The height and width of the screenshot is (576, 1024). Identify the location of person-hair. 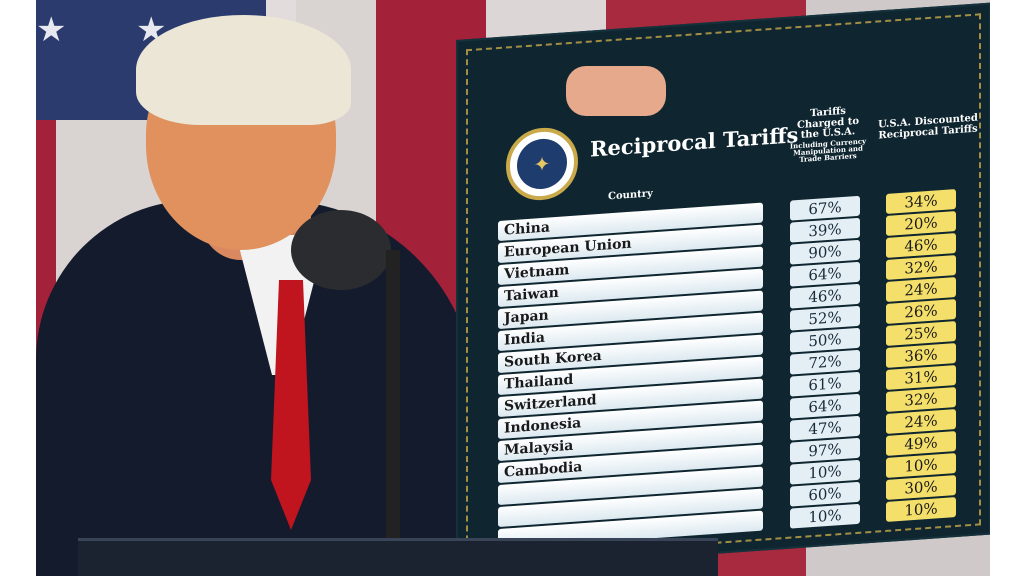
(243, 70).